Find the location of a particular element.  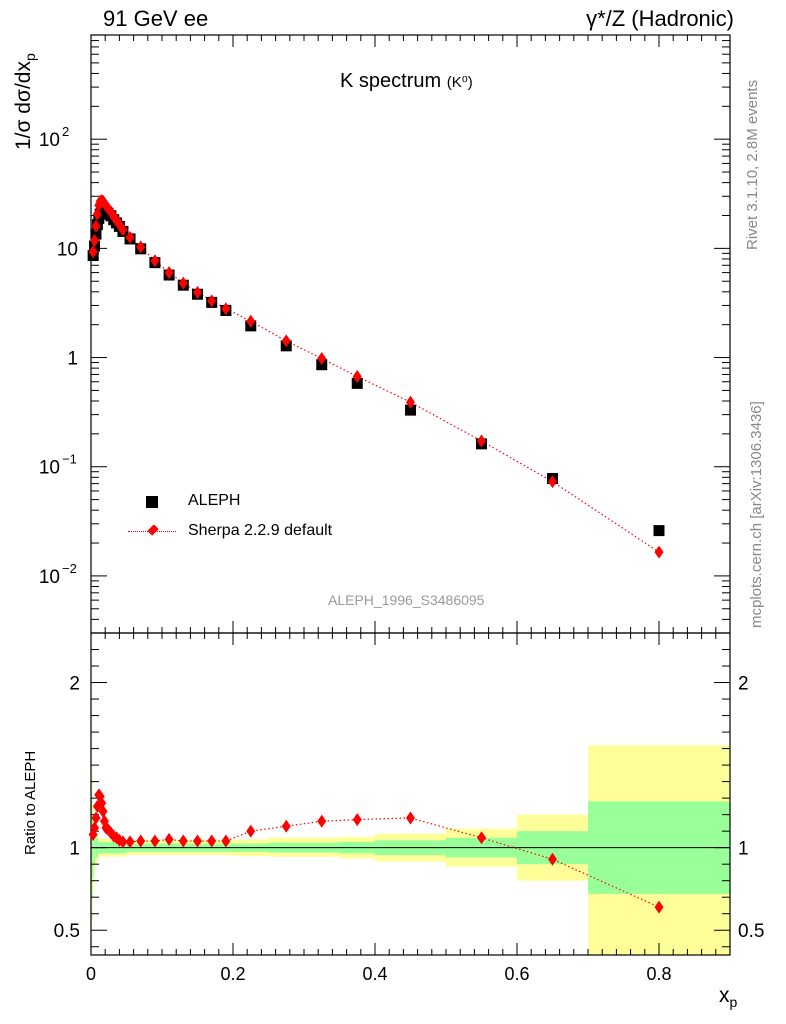

legend-aleph-marker is located at coordinates (152, 502).